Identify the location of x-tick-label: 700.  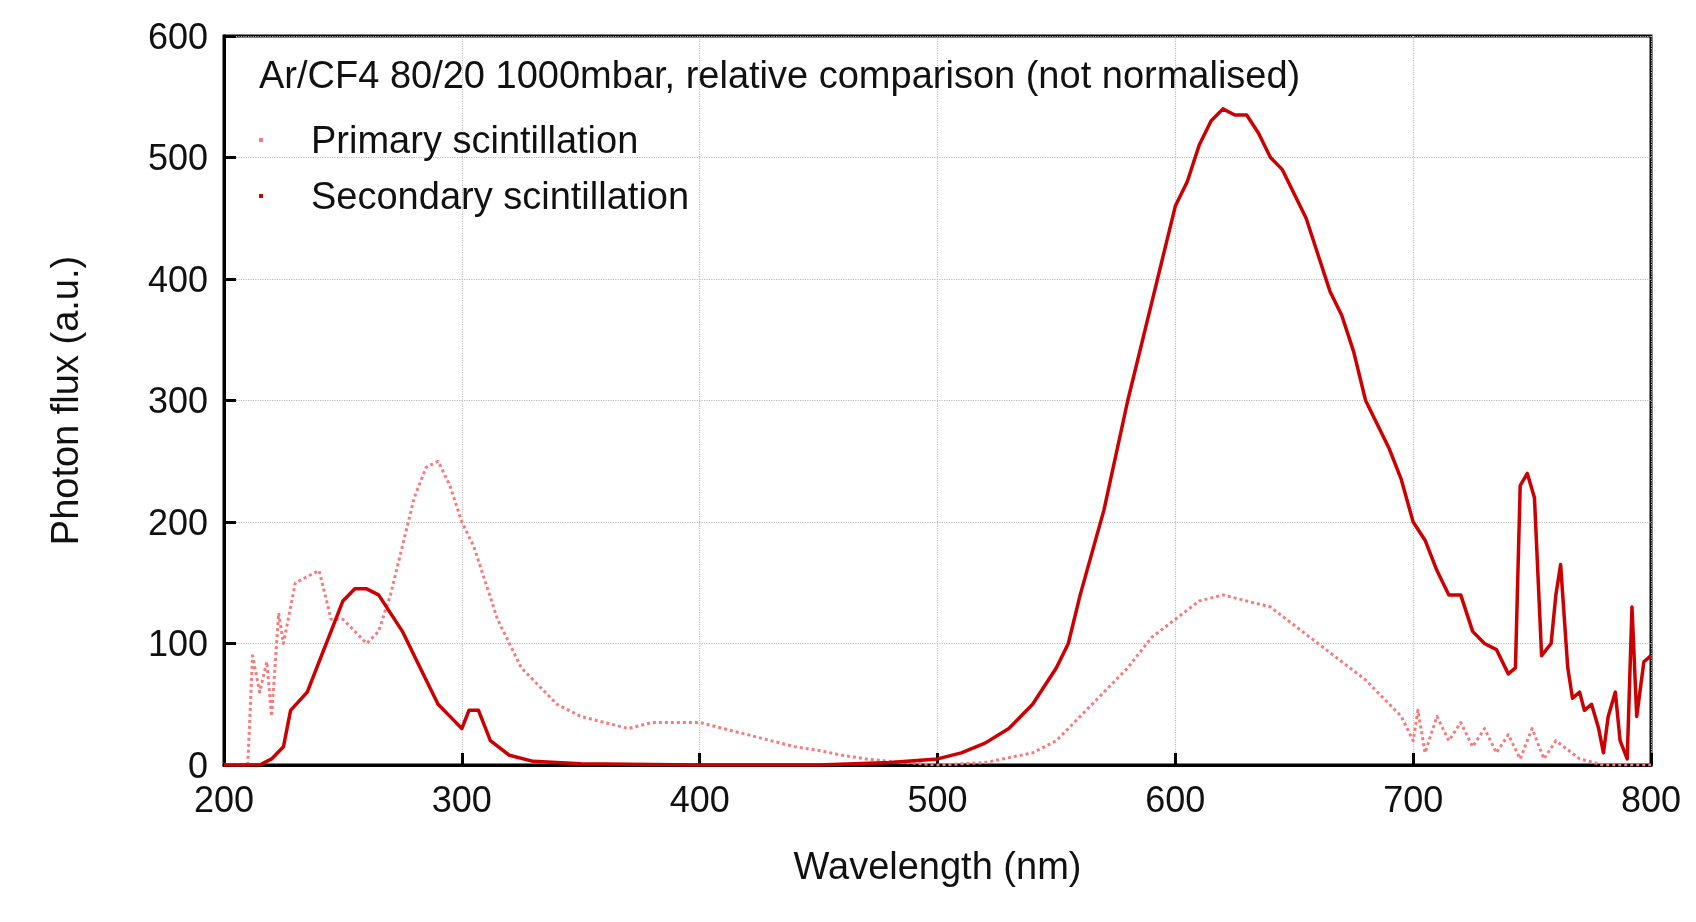
(1413, 799).